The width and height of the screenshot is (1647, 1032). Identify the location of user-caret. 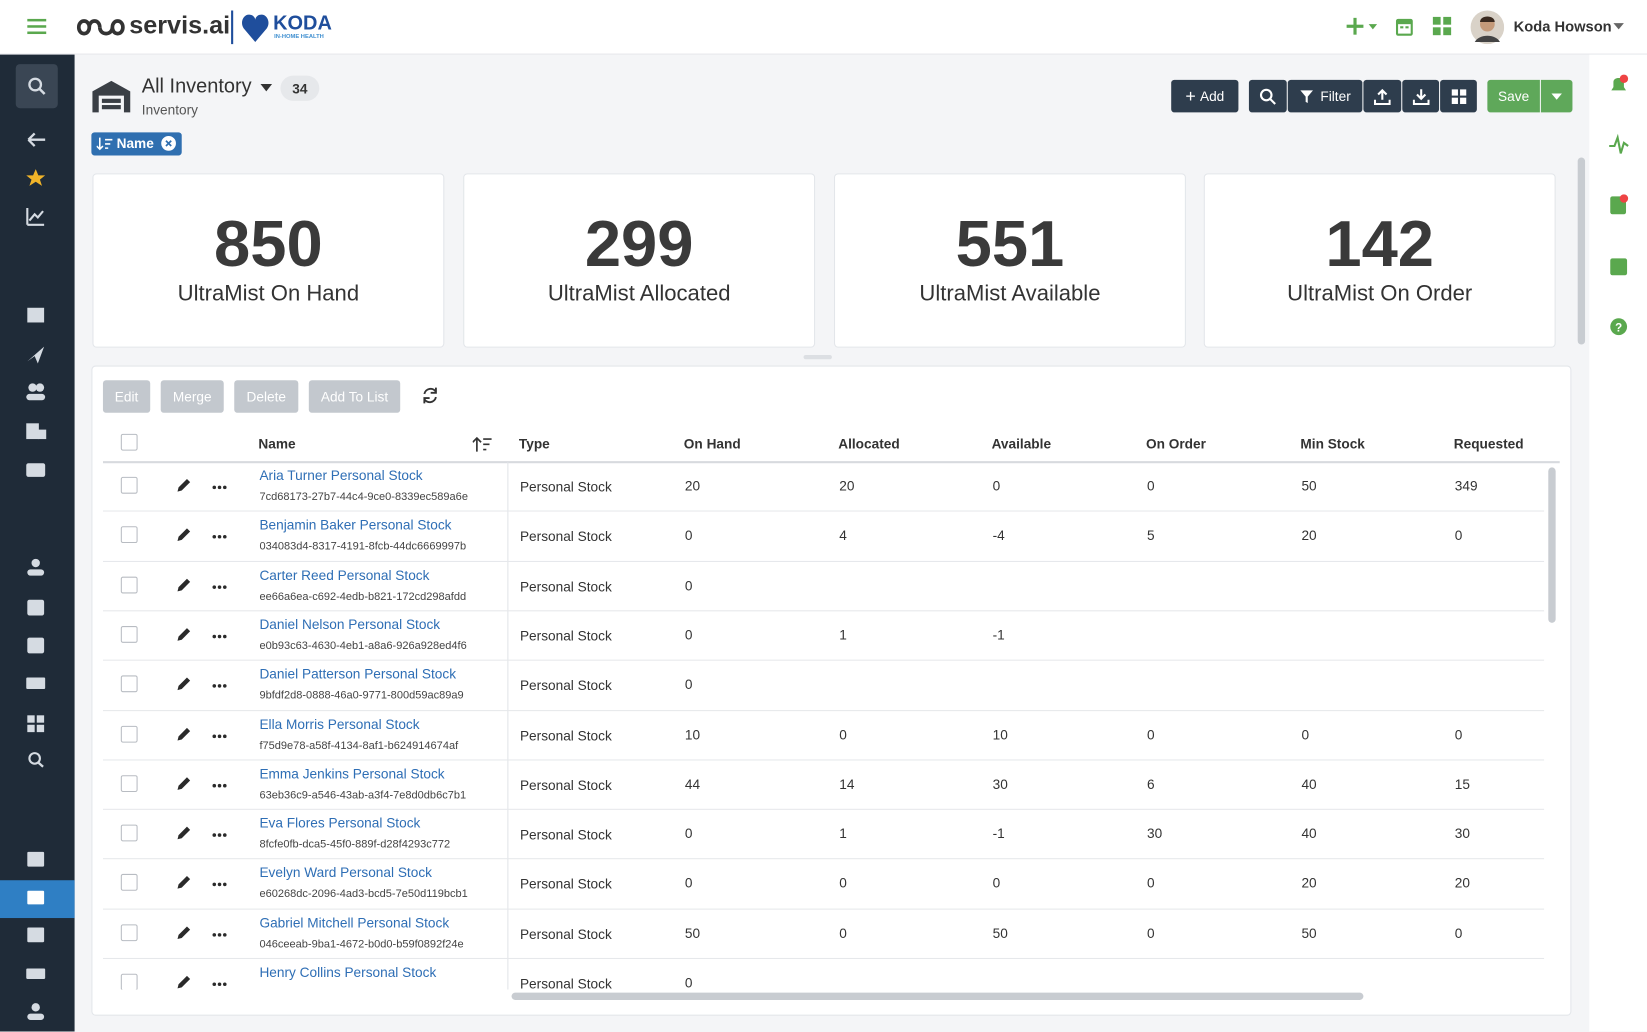
(1618, 26).